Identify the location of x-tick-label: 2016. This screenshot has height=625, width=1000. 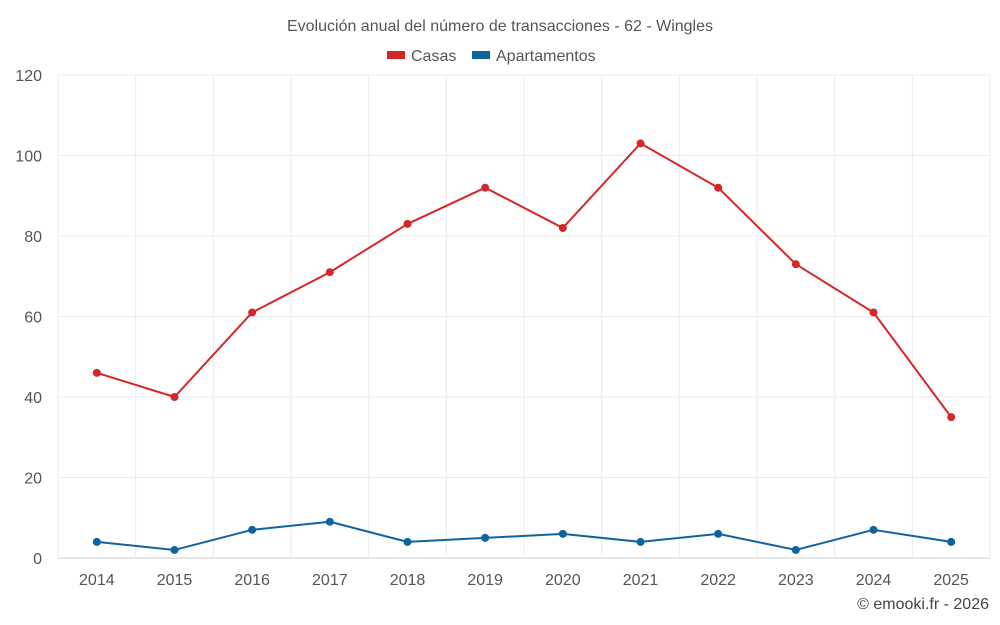
(252, 580).